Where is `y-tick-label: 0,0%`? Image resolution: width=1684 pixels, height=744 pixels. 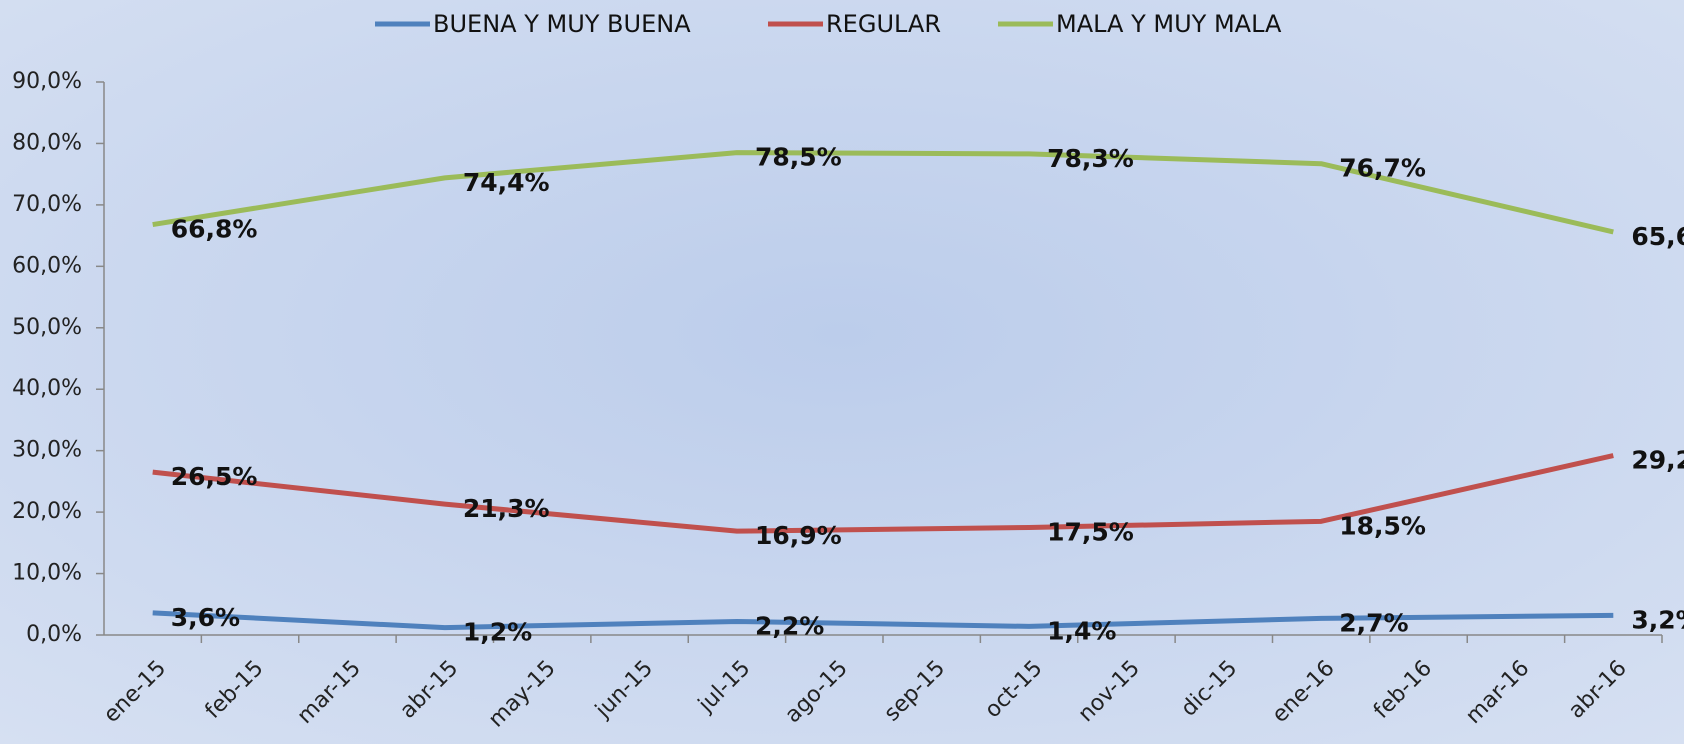 y-tick-label: 0,0% is located at coordinates (54, 634).